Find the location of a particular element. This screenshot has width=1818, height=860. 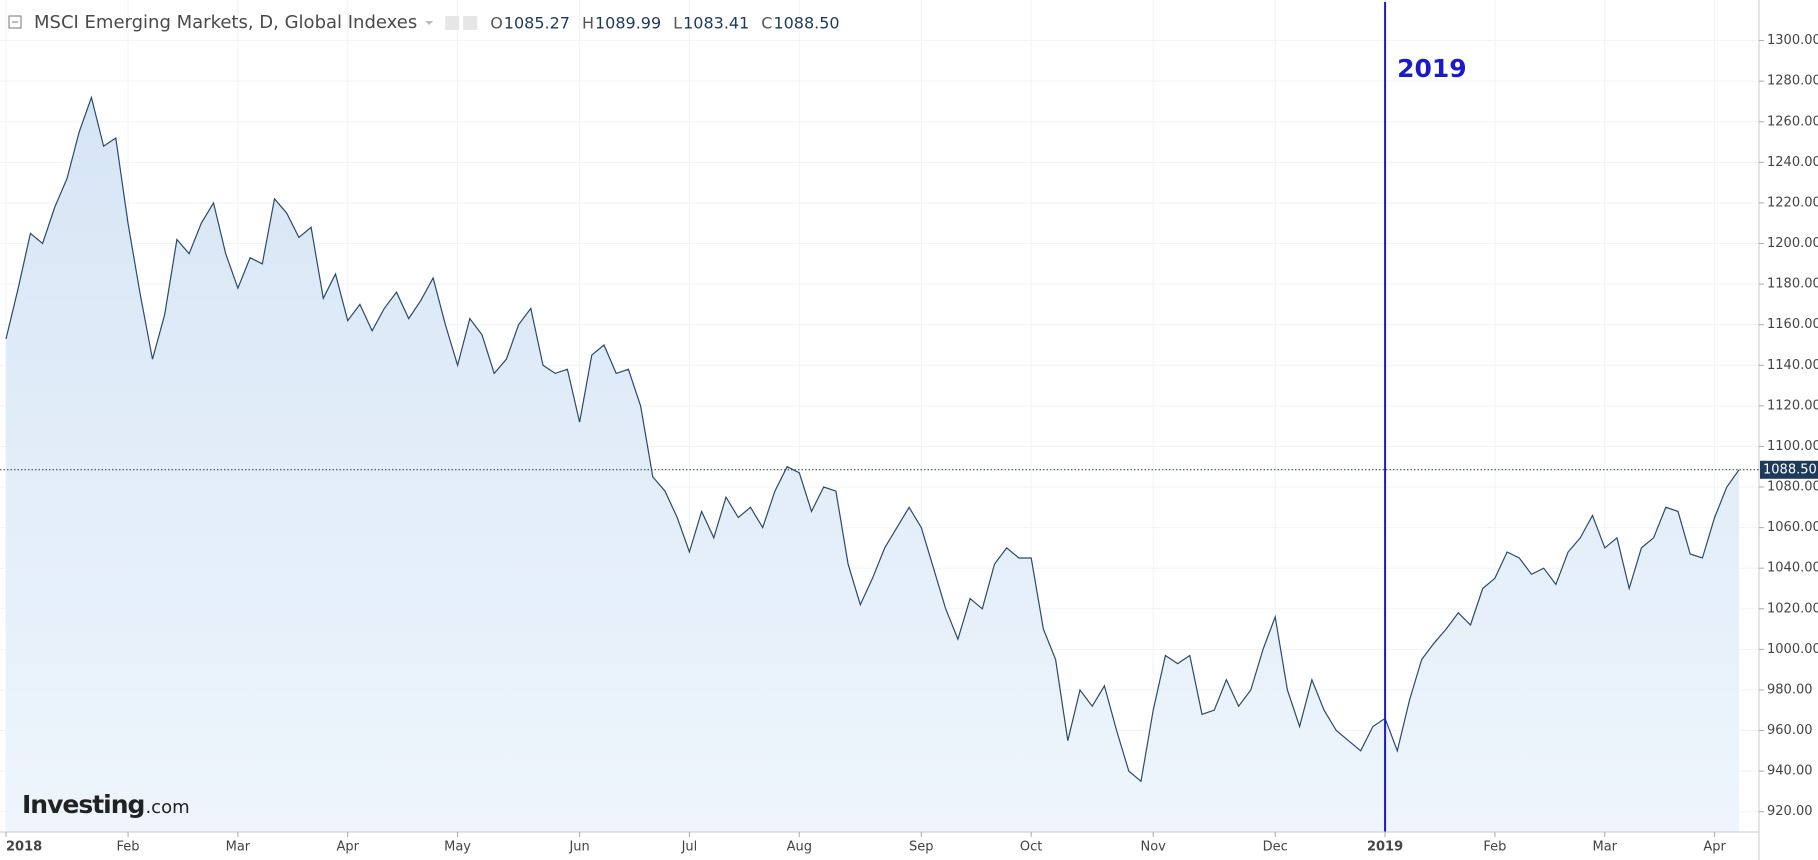

ohlc-key: L is located at coordinates (677, 23).